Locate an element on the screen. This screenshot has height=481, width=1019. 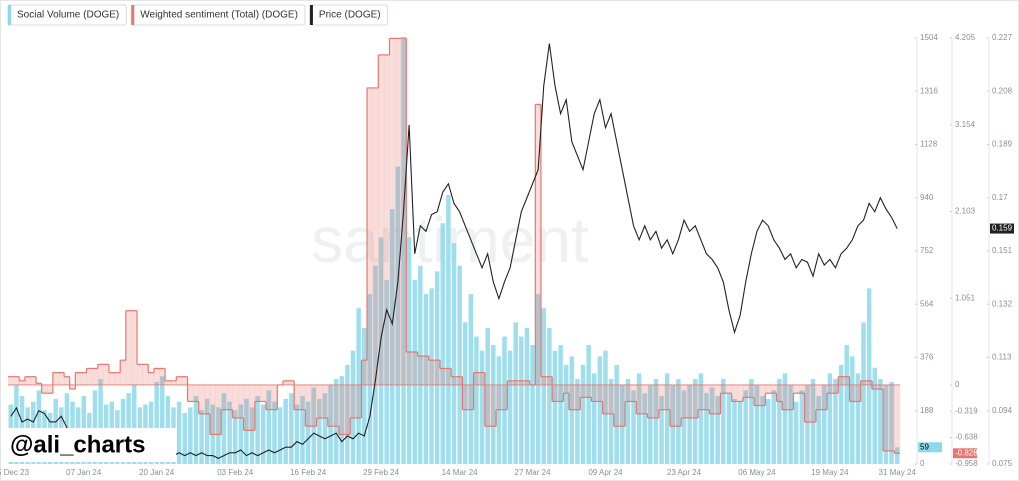
legend-label: Social Volume (DOGE) is located at coordinates (68, 15).